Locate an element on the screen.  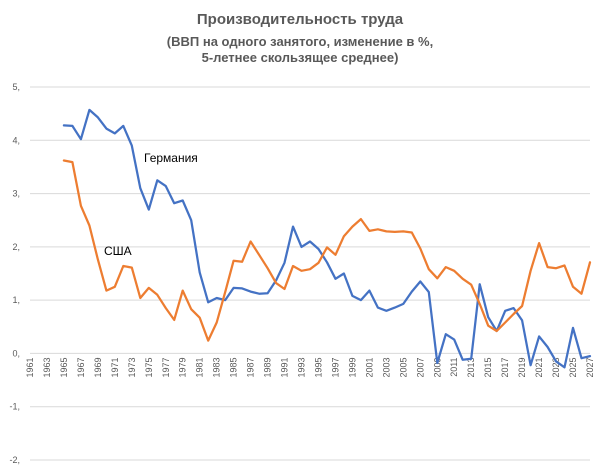
x-tick-label: 1975 is located at coordinates (149, 367).